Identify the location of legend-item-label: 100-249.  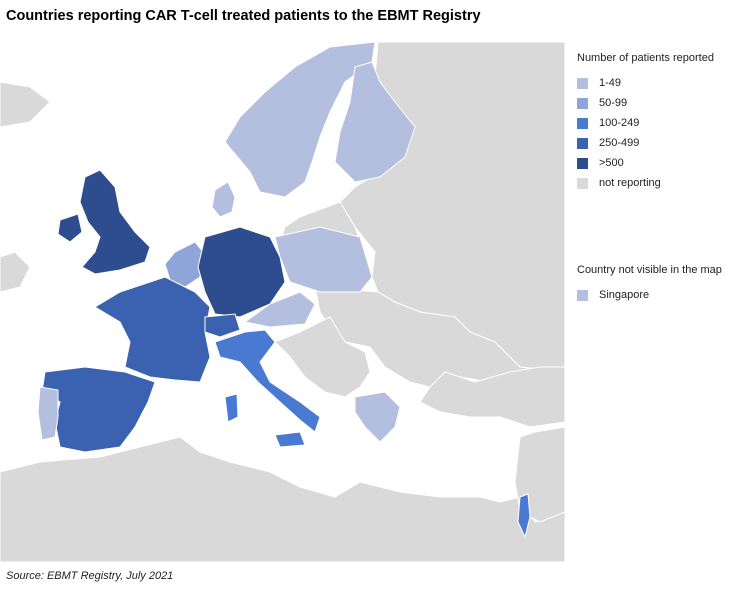
(619, 123).